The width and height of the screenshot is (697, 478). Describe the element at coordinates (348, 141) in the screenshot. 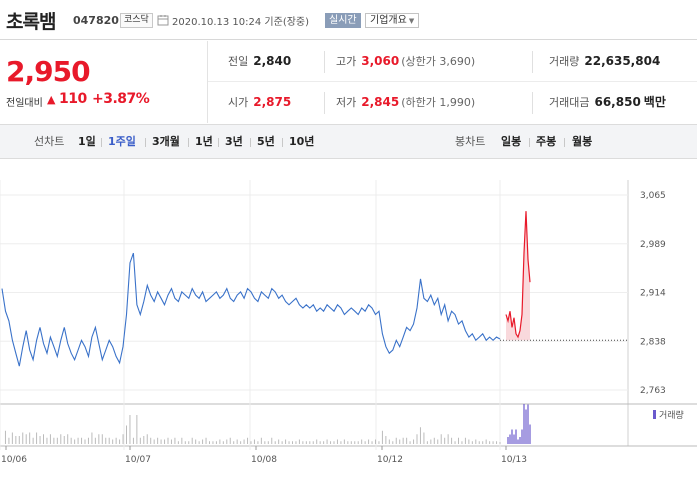

I see `chart-period-nav: 선차트 1일 1주일 3개월 1년 3년 5년 10년 봉차트 일봉 주봉 월봉` at that location.